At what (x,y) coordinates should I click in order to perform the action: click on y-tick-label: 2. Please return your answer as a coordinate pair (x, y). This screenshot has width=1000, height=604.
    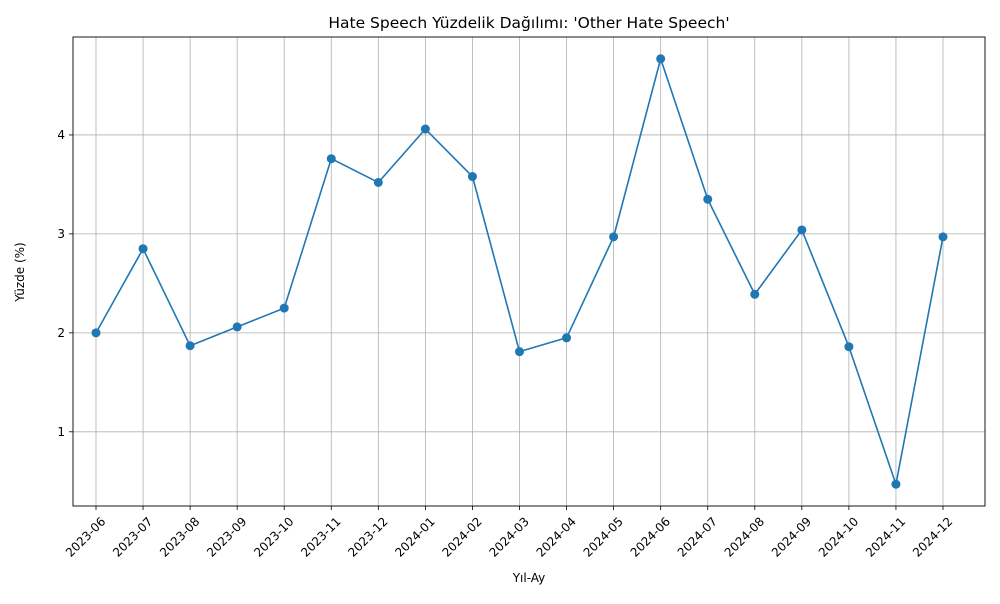
    Looking at the image, I should click on (61, 333).